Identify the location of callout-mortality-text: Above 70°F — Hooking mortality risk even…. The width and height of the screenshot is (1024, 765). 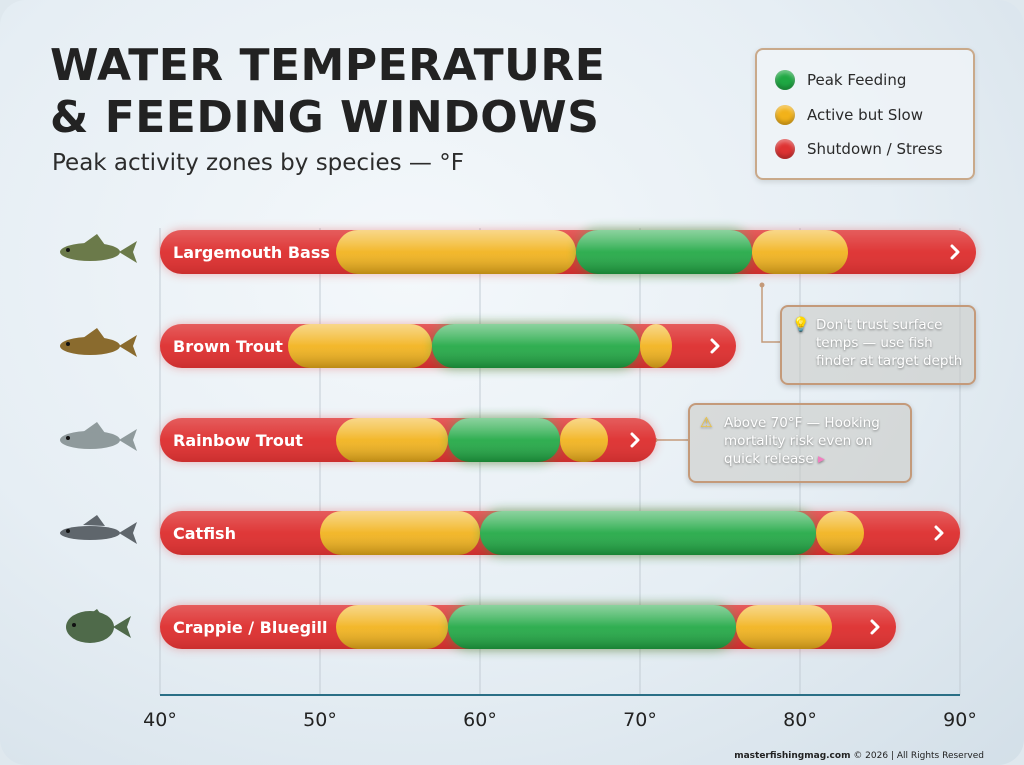
(802, 441).